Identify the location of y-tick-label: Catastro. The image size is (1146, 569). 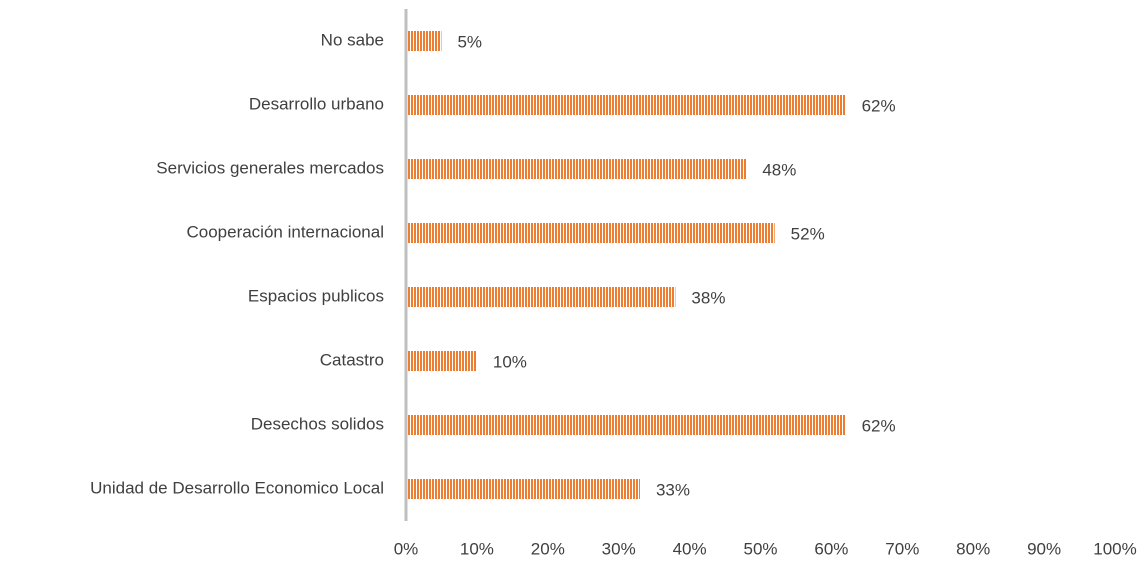
(352, 359).